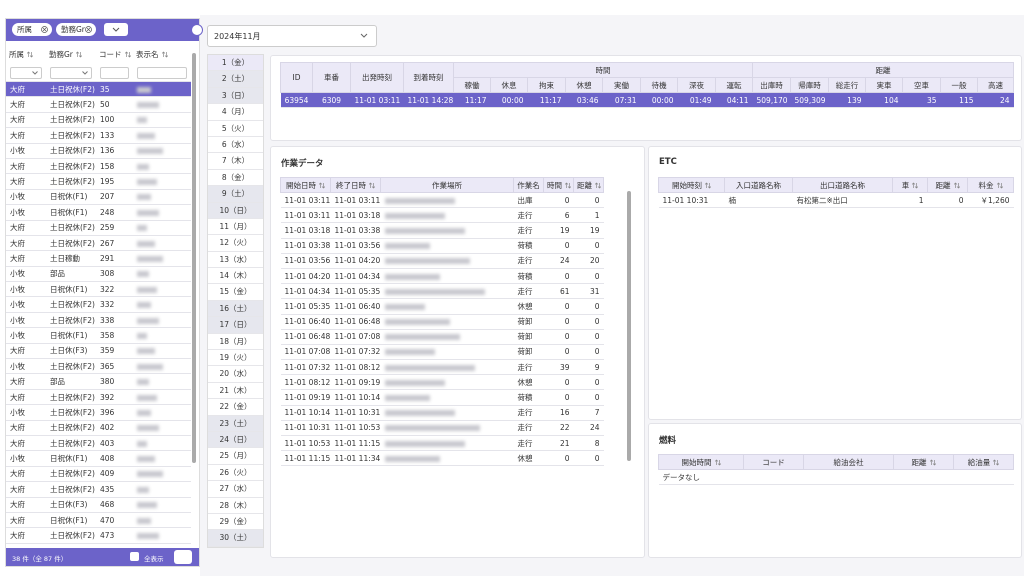 This screenshot has width=1024, height=576. Describe the element at coordinates (235, 440) in the screenshot. I see `date-item: 24（日）` at that location.